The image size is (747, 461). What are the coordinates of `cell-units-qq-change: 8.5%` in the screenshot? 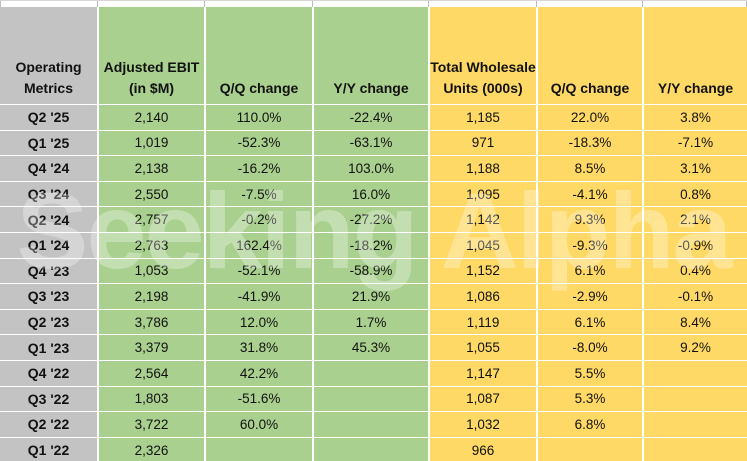 It's located at (590, 168).